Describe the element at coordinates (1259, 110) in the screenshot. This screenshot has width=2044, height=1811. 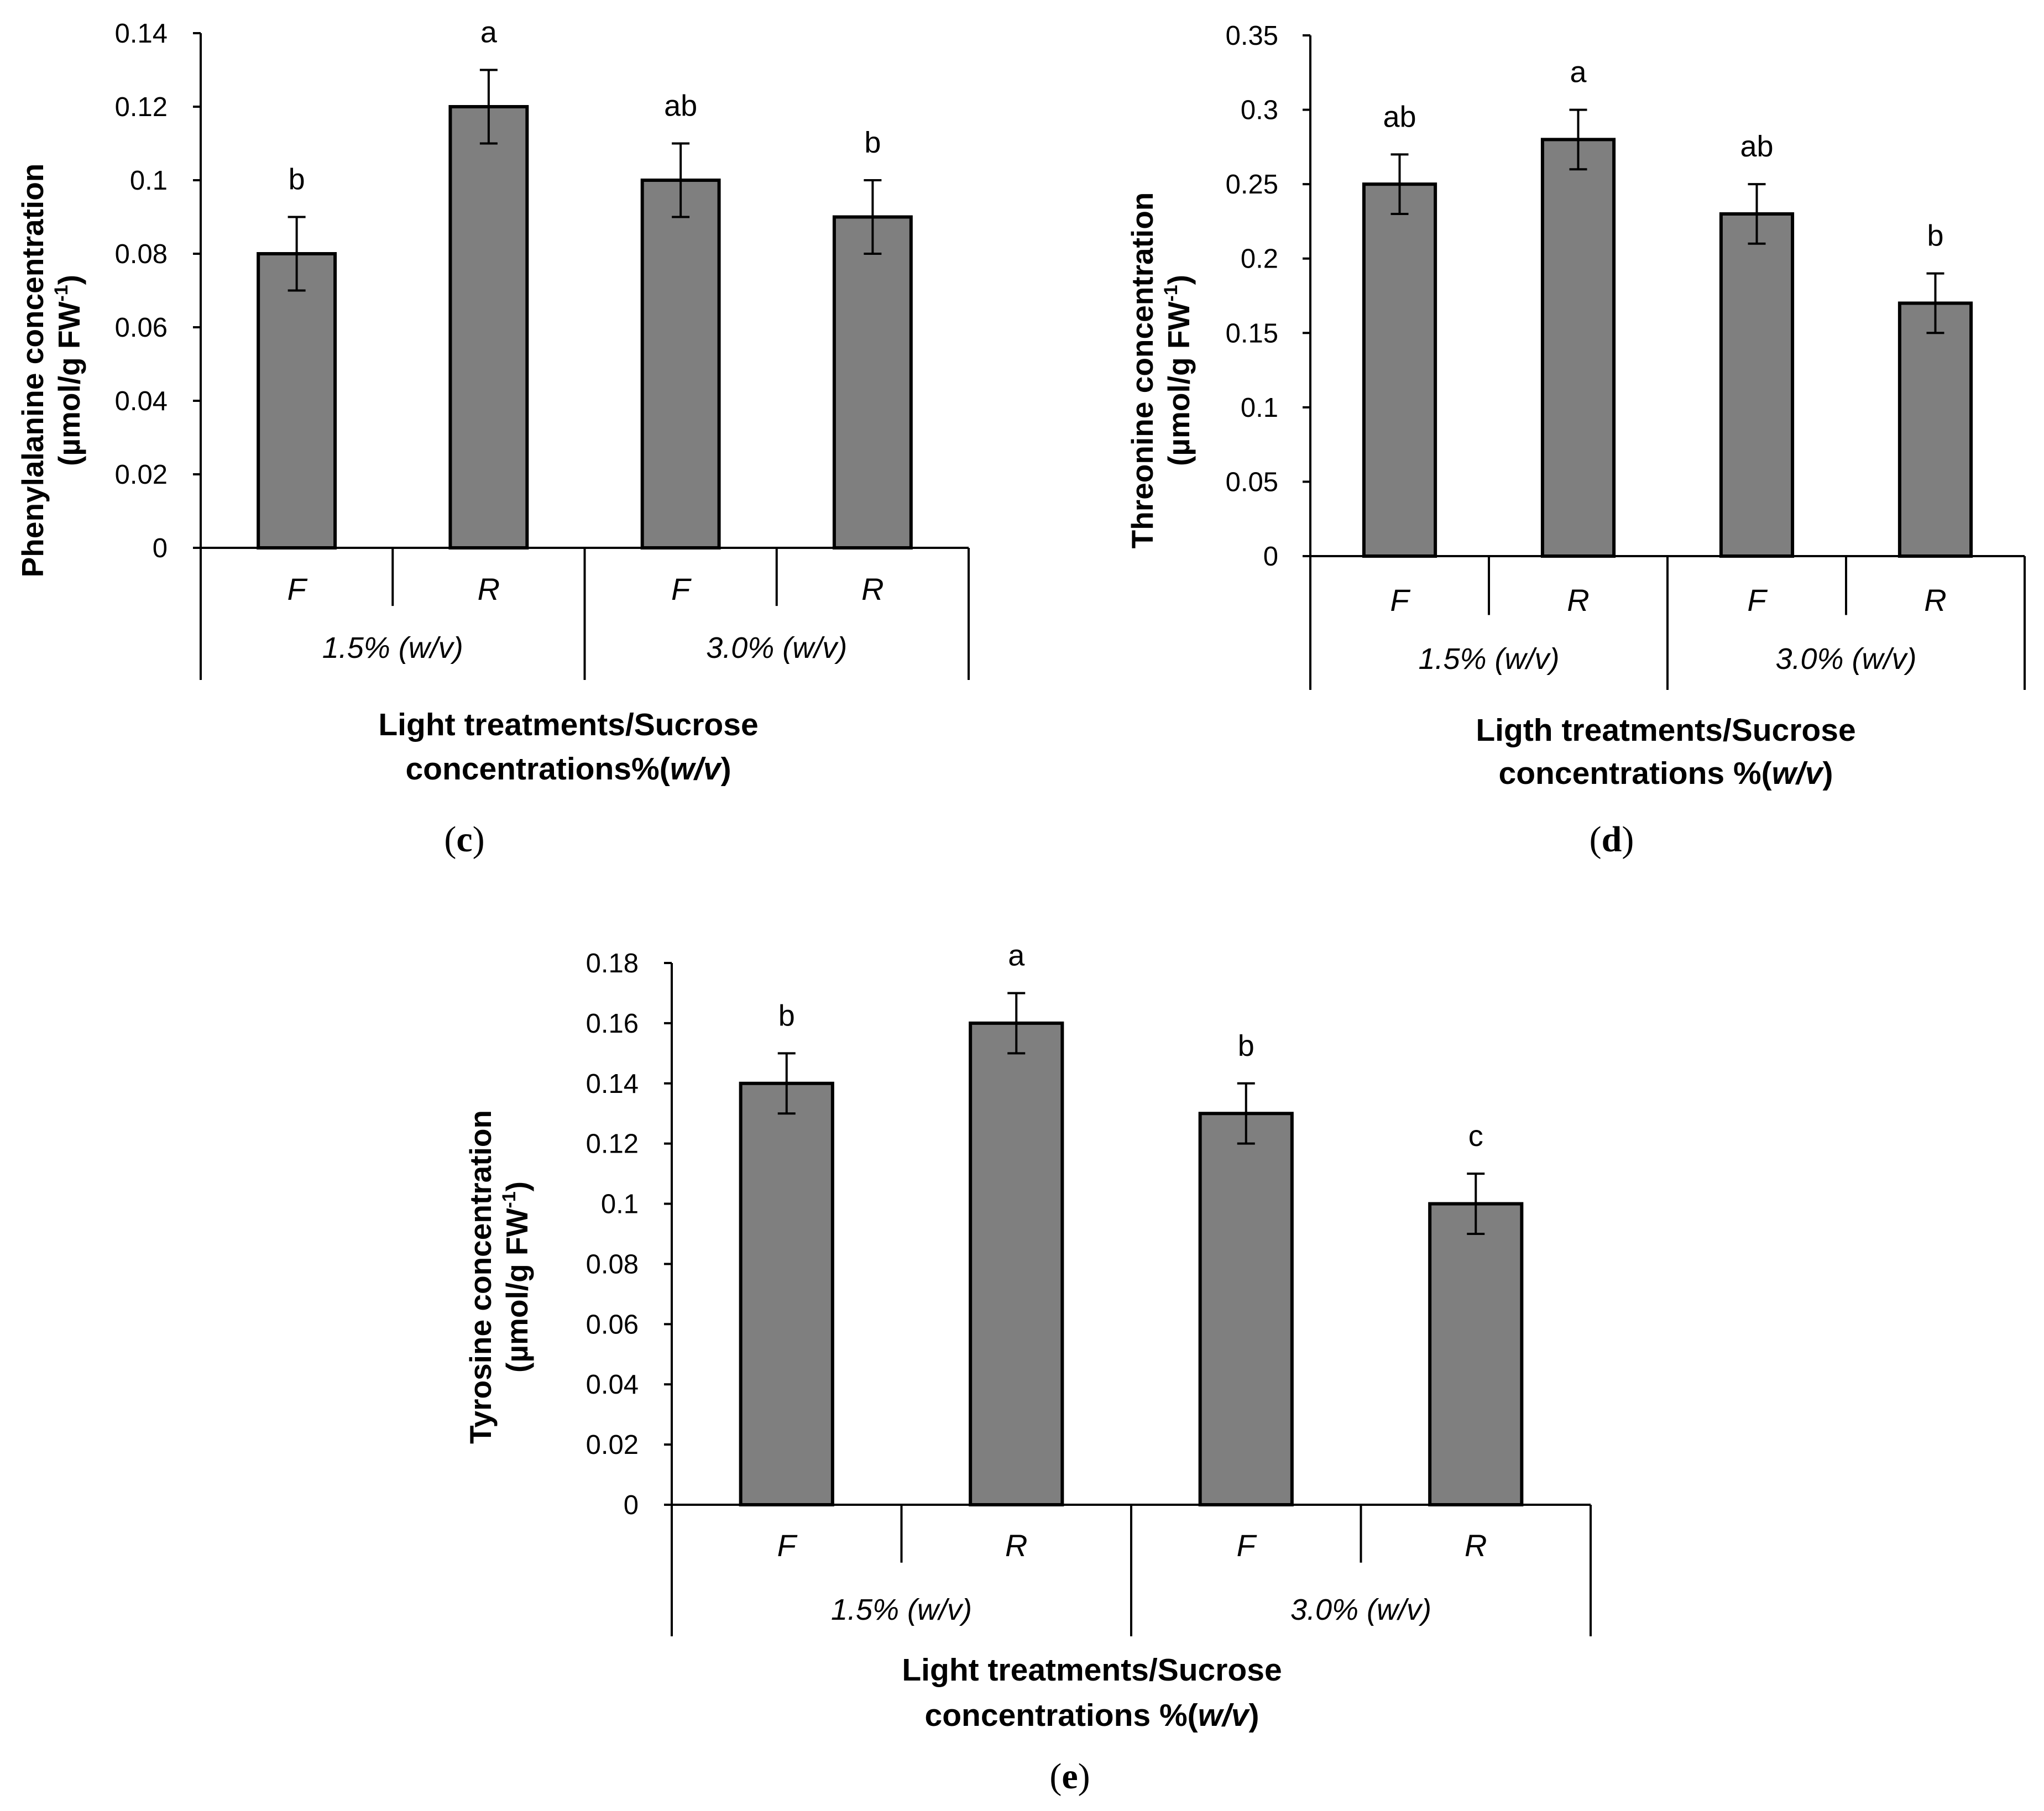
I see `y-tick-label: 0.3` at that location.